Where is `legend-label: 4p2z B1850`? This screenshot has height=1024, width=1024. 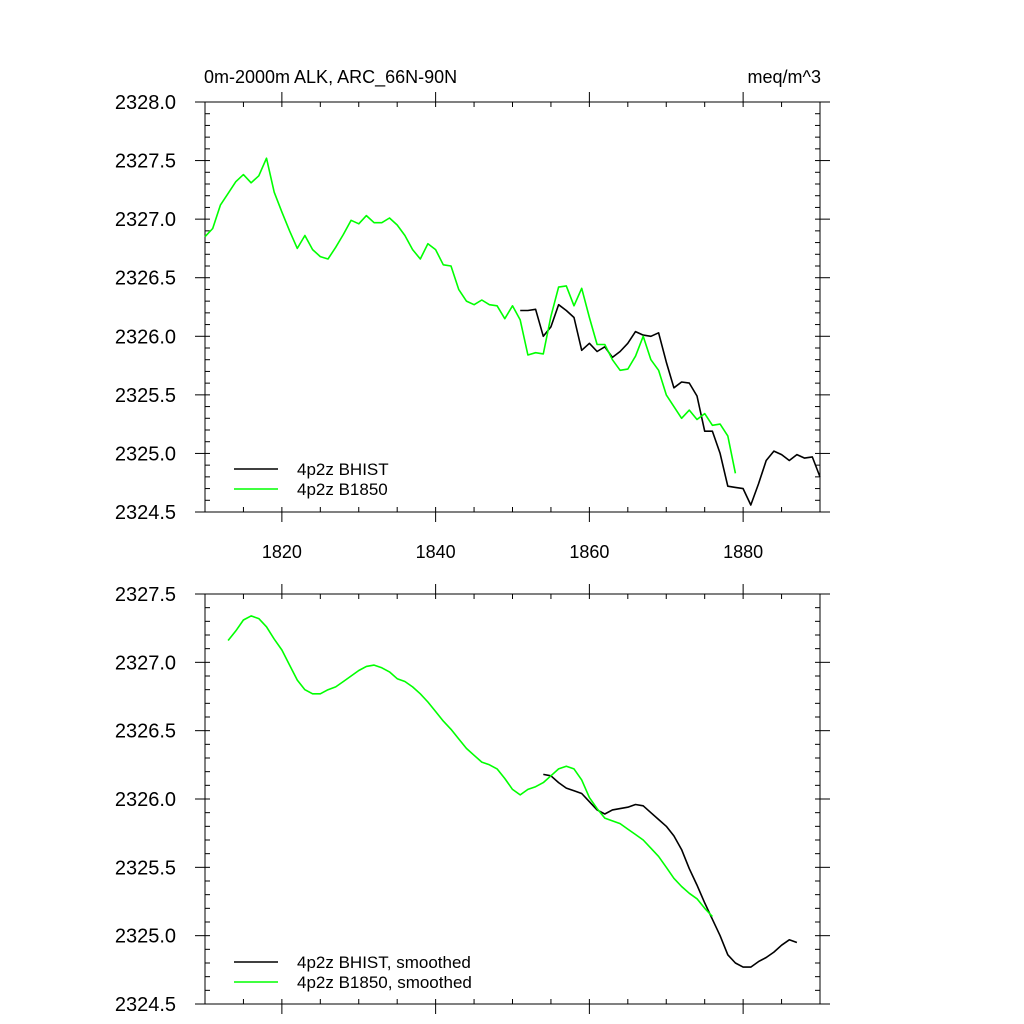 legend-label: 4p2z B1850 is located at coordinates (342, 489).